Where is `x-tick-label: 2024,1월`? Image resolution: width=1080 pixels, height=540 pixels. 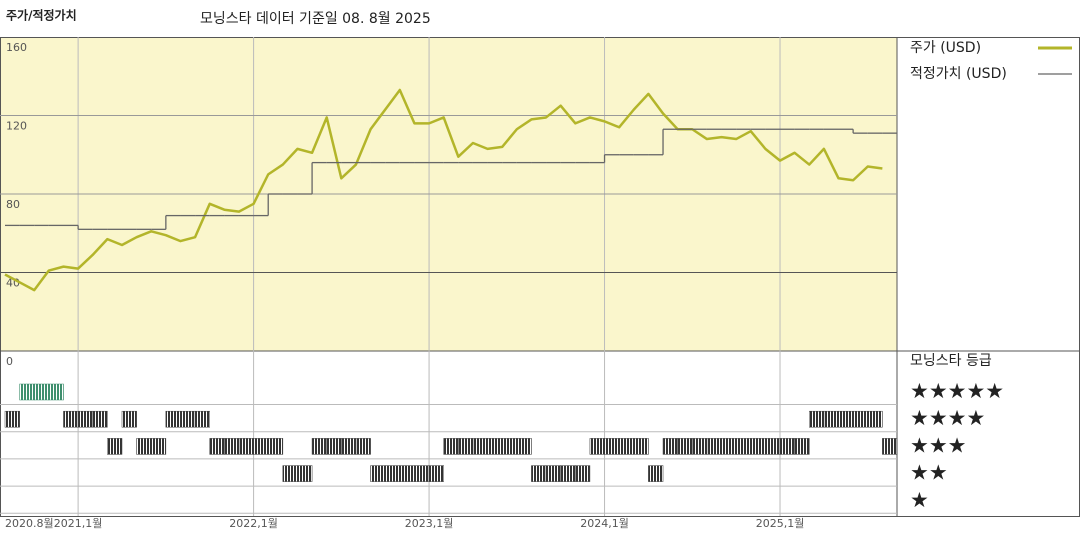
x-tick-label: 2024,1월 is located at coordinates (604, 523).